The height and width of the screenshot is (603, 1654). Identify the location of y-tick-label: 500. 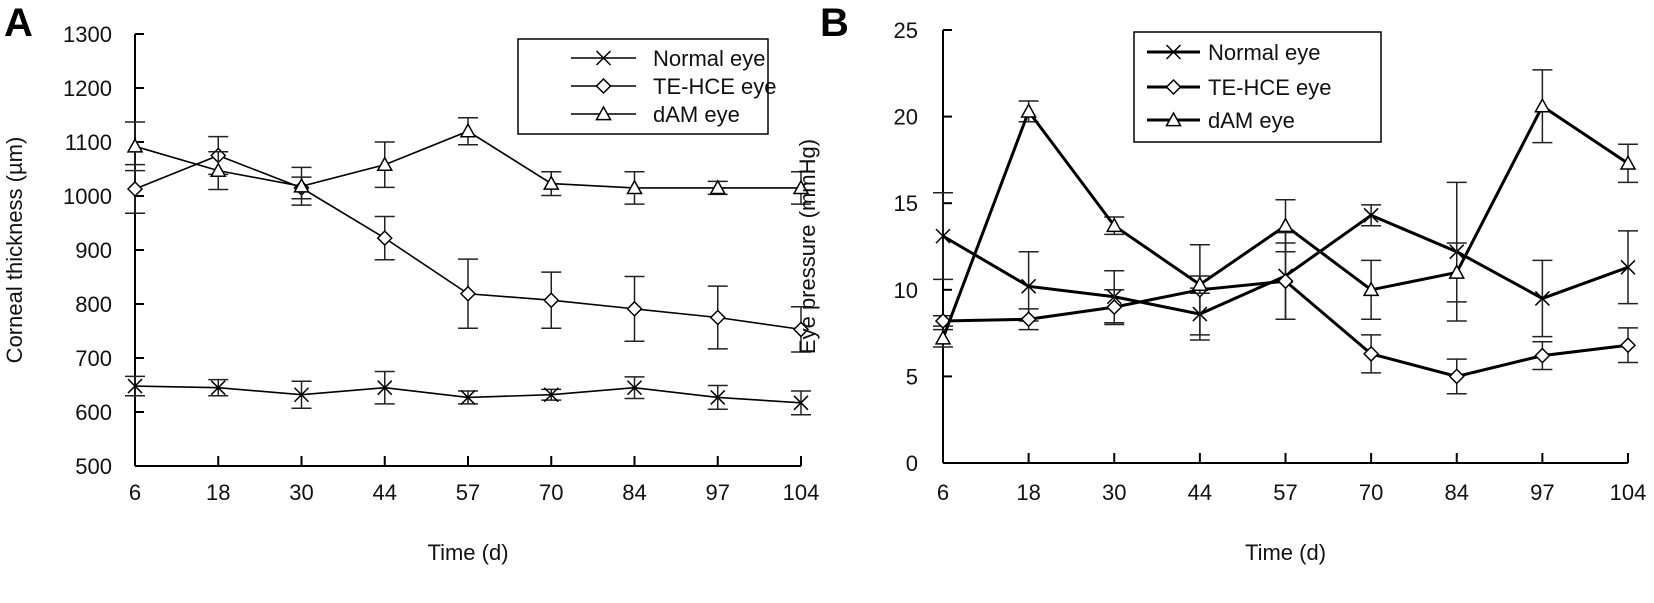
(93, 466).